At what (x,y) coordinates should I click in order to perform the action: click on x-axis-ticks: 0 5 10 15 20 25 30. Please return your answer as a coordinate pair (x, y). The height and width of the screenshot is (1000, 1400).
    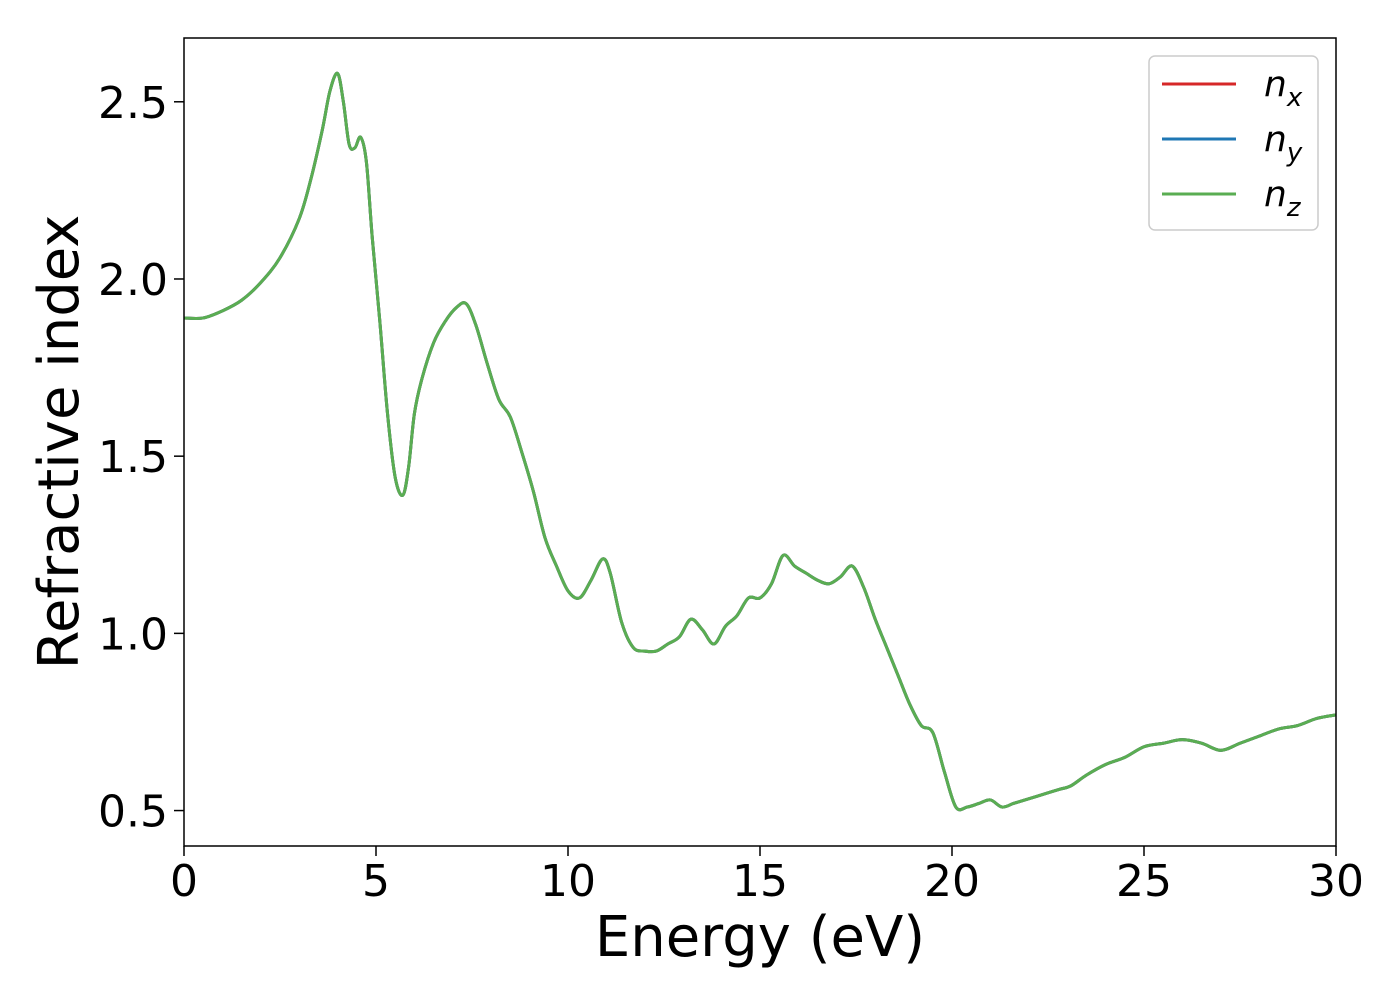
    Looking at the image, I should click on (767, 876).